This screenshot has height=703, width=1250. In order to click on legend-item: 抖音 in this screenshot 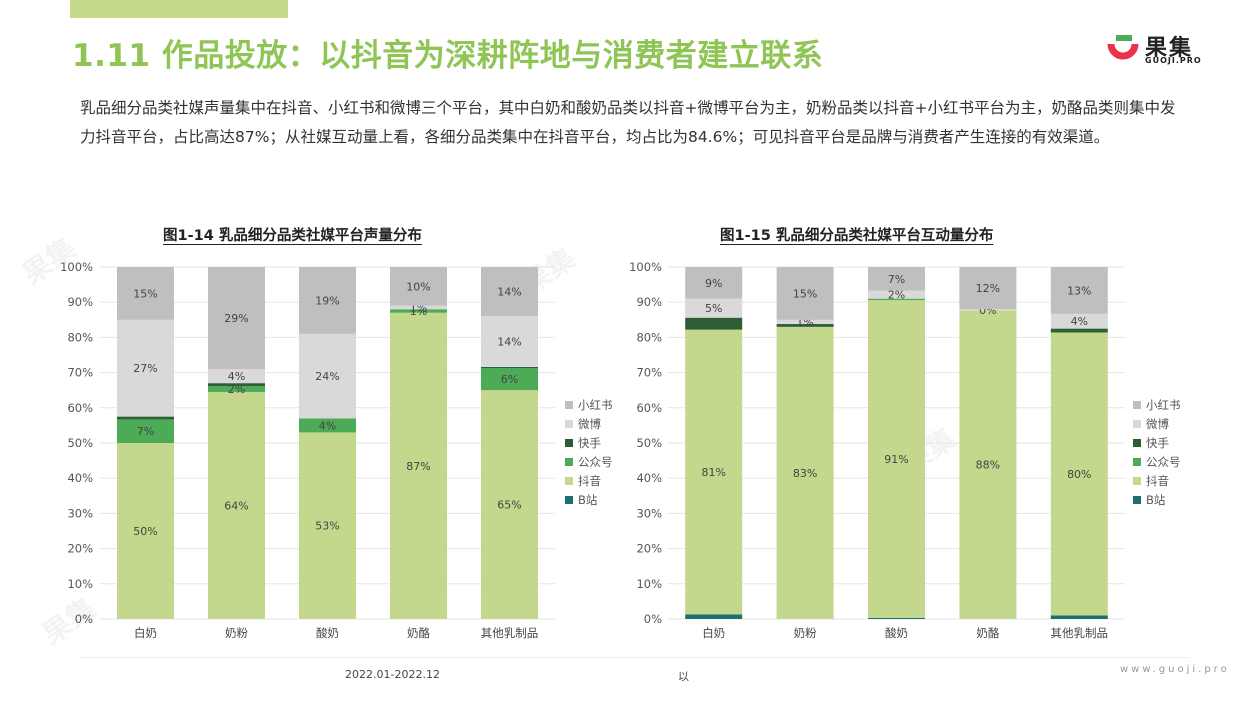, I will do `click(589, 480)`.